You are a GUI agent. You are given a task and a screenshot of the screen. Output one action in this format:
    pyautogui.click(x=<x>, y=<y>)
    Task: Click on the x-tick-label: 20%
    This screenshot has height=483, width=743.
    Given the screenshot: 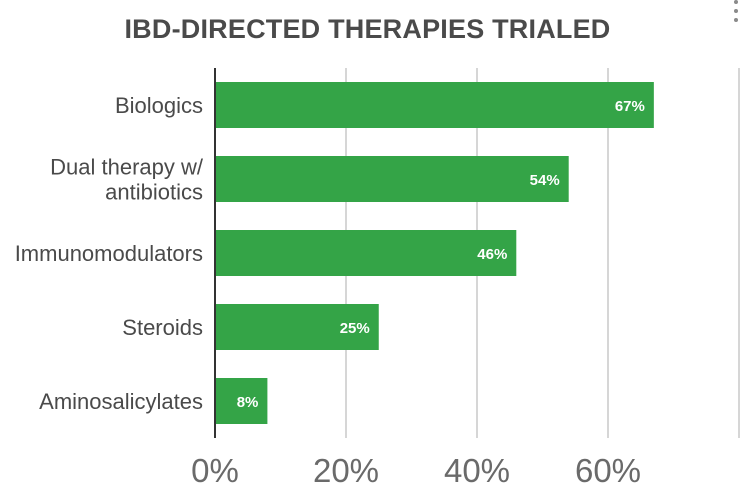 What is the action you would take?
    pyautogui.click(x=346, y=467)
    